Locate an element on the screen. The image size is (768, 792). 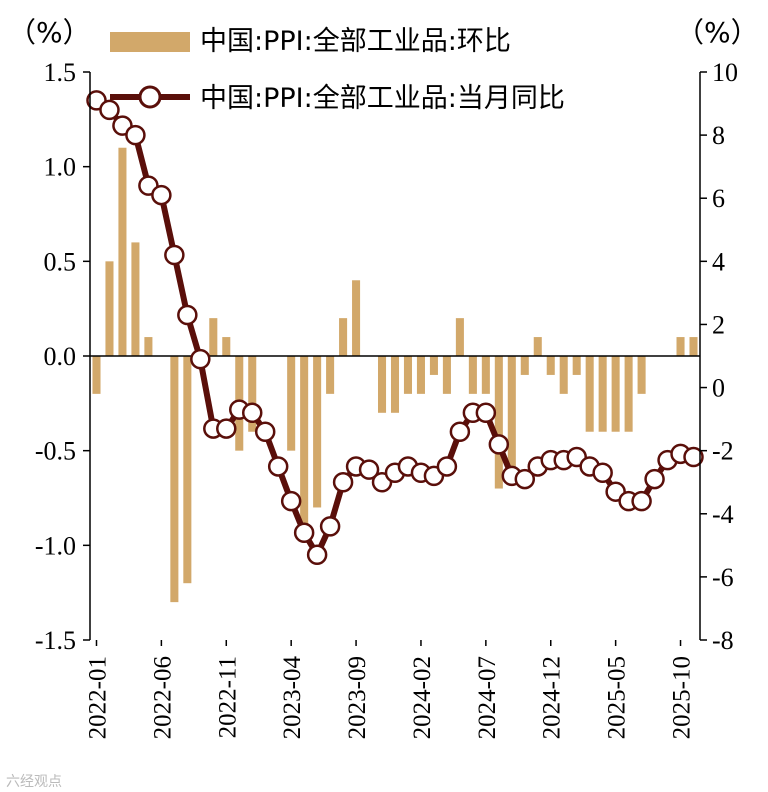
left-tick-label: 0.5 is located at coordinates (60, 261).